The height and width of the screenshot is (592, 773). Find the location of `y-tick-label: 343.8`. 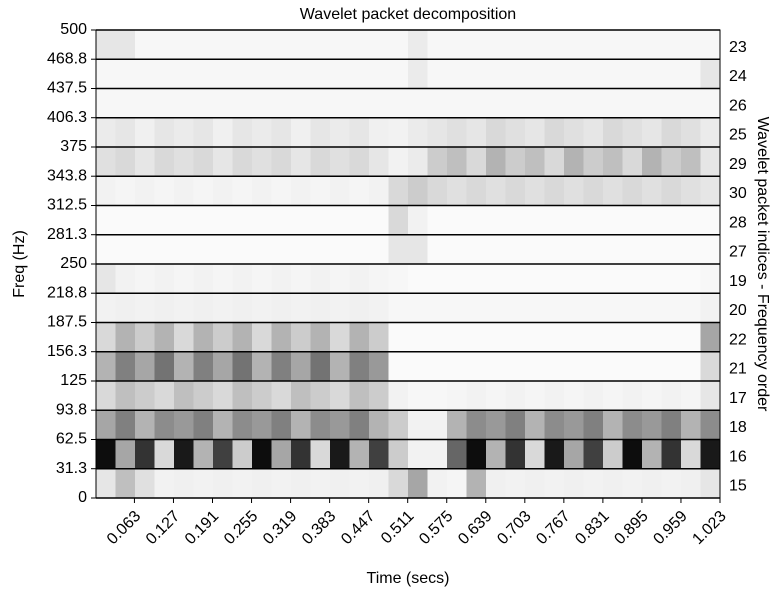

y-tick-label: 343.8 is located at coordinates (67, 175).